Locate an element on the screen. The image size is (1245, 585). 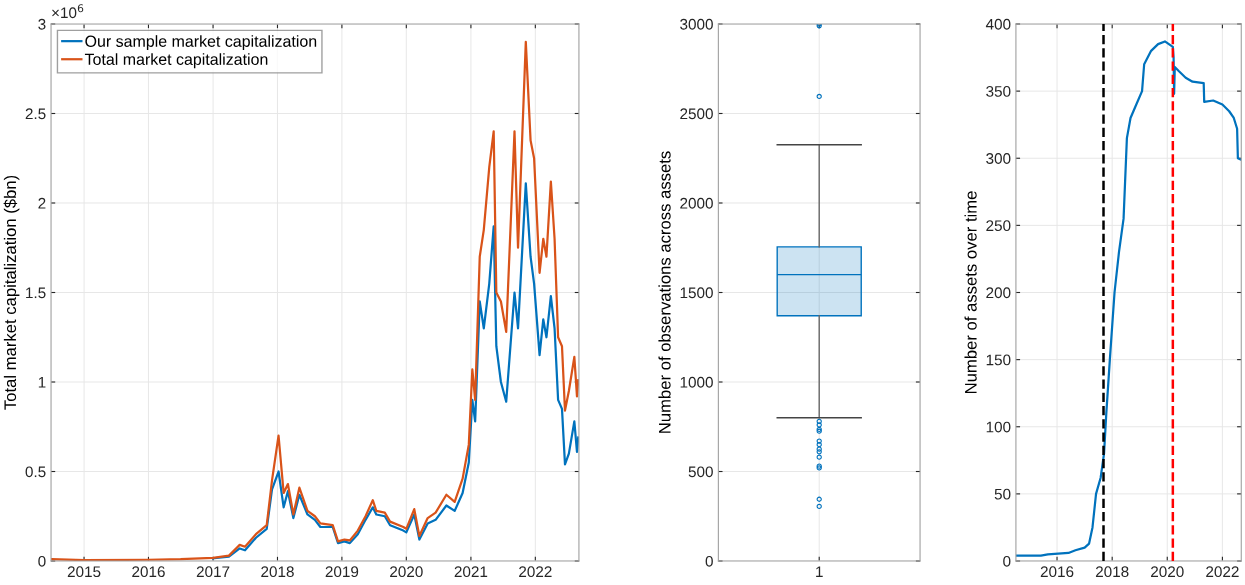
y-tick-label: 2000 is located at coordinates (696, 203).